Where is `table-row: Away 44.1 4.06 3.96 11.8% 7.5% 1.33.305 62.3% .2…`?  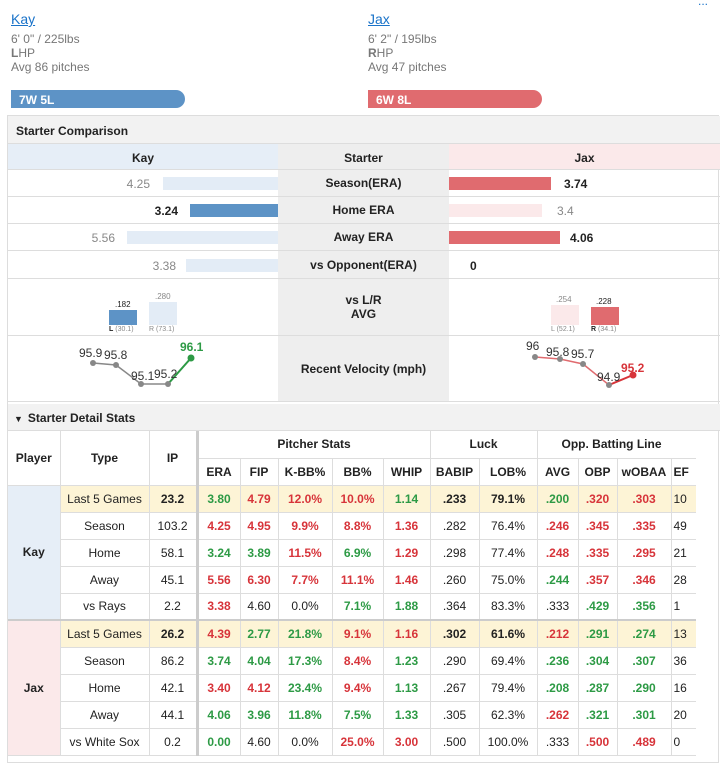 table-row: Away 44.1 4.06 3.96 11.8% 7.5% 1.33.305 62.3% .2… is located at coordinates (352, 715).